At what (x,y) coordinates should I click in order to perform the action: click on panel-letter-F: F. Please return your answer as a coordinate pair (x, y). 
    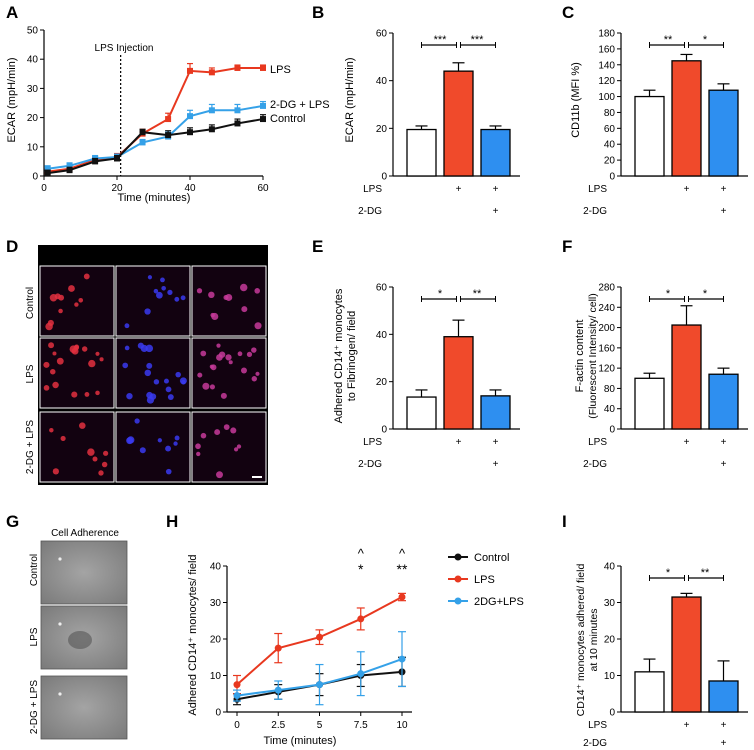
    Looking at the image, I should click on (567, 246).